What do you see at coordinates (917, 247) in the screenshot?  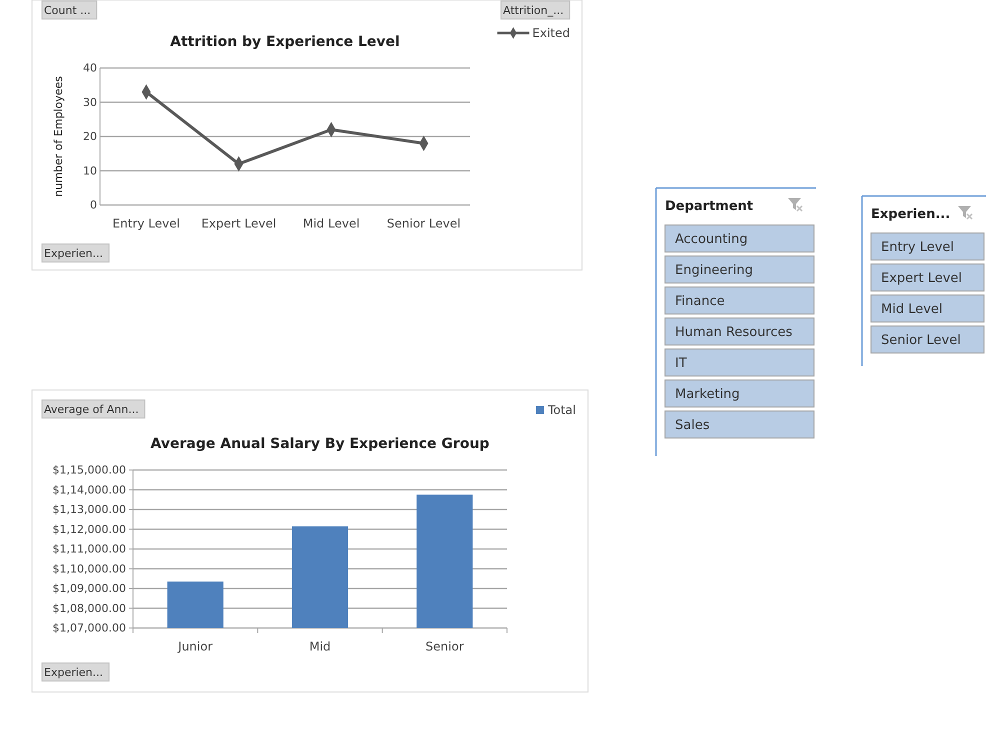 I see `text: Entry Level` at bounding box center [917, 247].